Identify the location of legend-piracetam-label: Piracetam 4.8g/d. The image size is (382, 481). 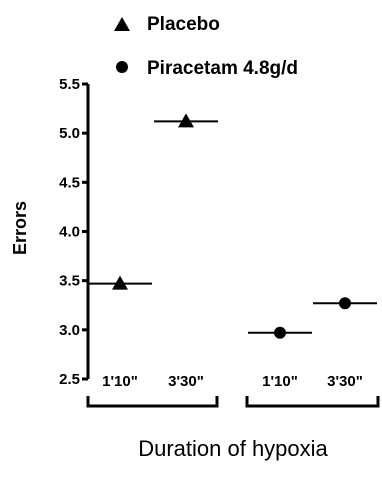
(222, 68).